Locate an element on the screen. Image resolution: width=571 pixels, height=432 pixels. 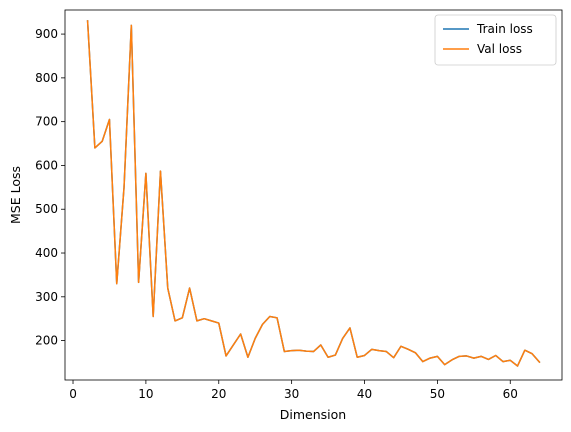
legend-label-train-loss: Train loss is located at coordinates (504, 29).